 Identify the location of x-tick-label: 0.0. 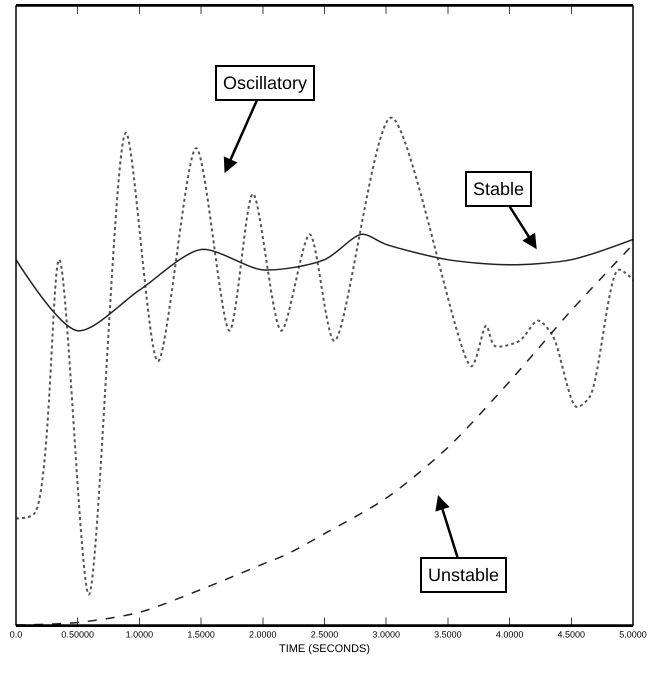
(16, 635).